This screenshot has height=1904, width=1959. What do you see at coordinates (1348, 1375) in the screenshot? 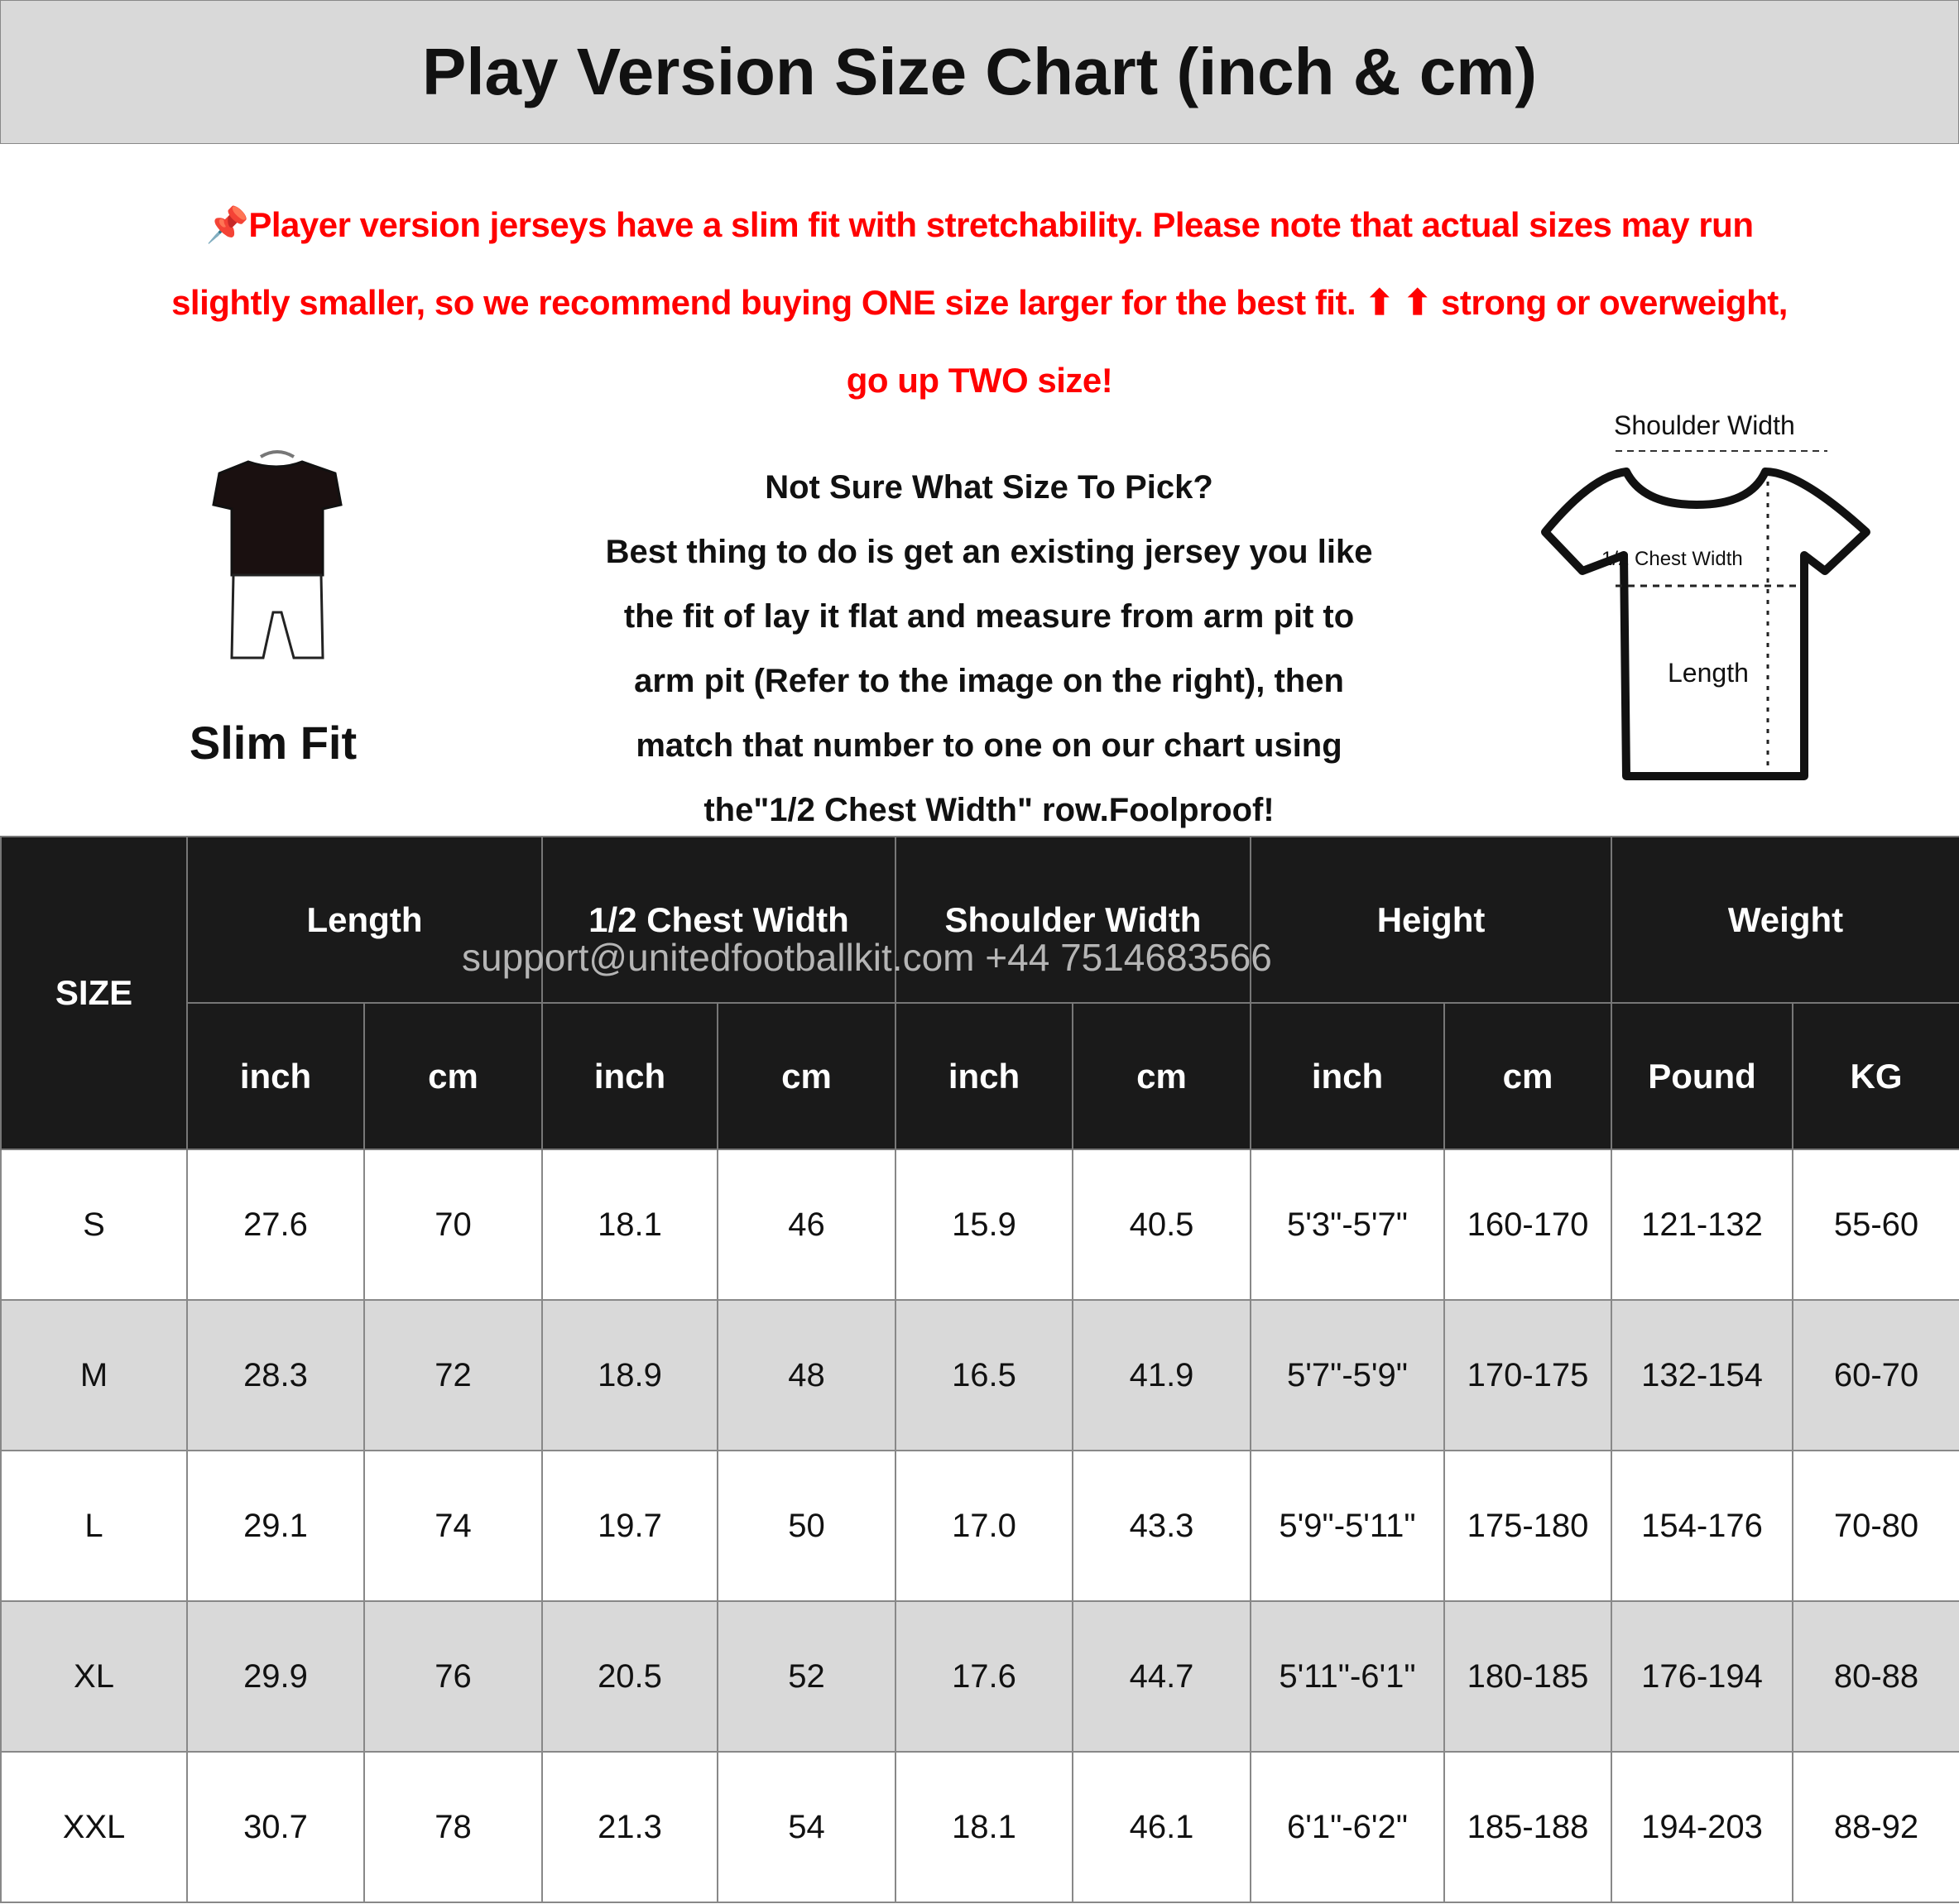
I see `value-cell: 5'7"-5'9"` at bounding box center [1348, 1375].